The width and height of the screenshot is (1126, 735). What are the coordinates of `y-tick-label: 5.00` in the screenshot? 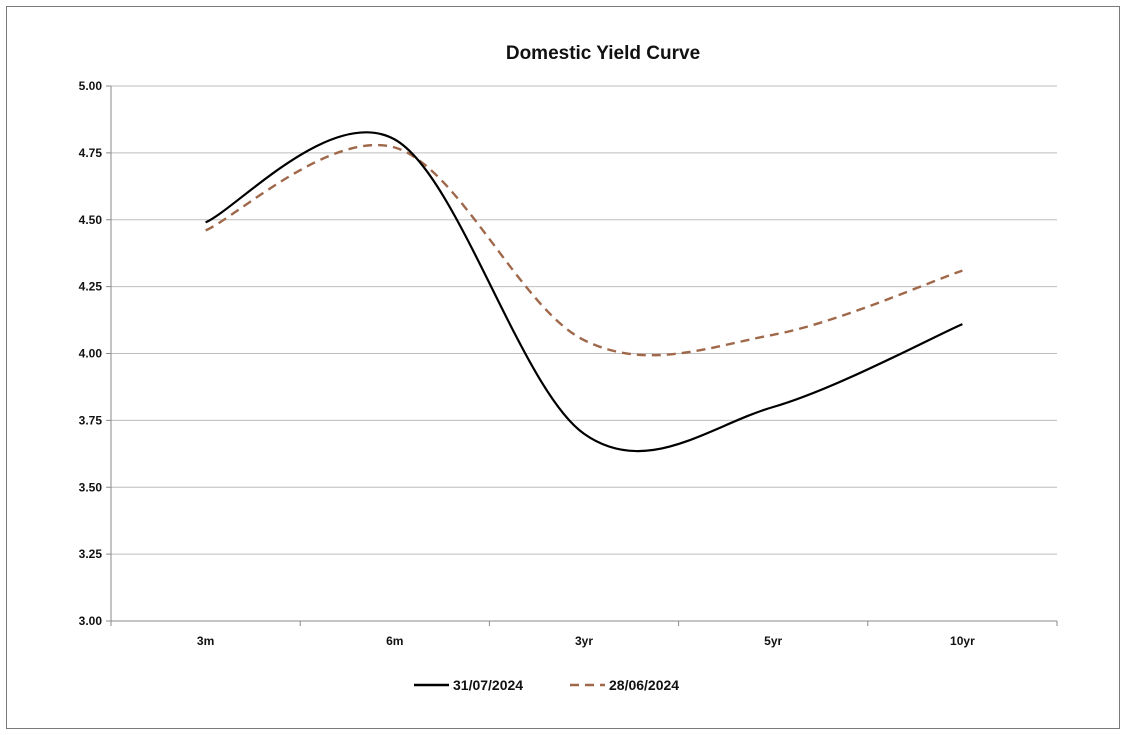 It's located at (91, 86).